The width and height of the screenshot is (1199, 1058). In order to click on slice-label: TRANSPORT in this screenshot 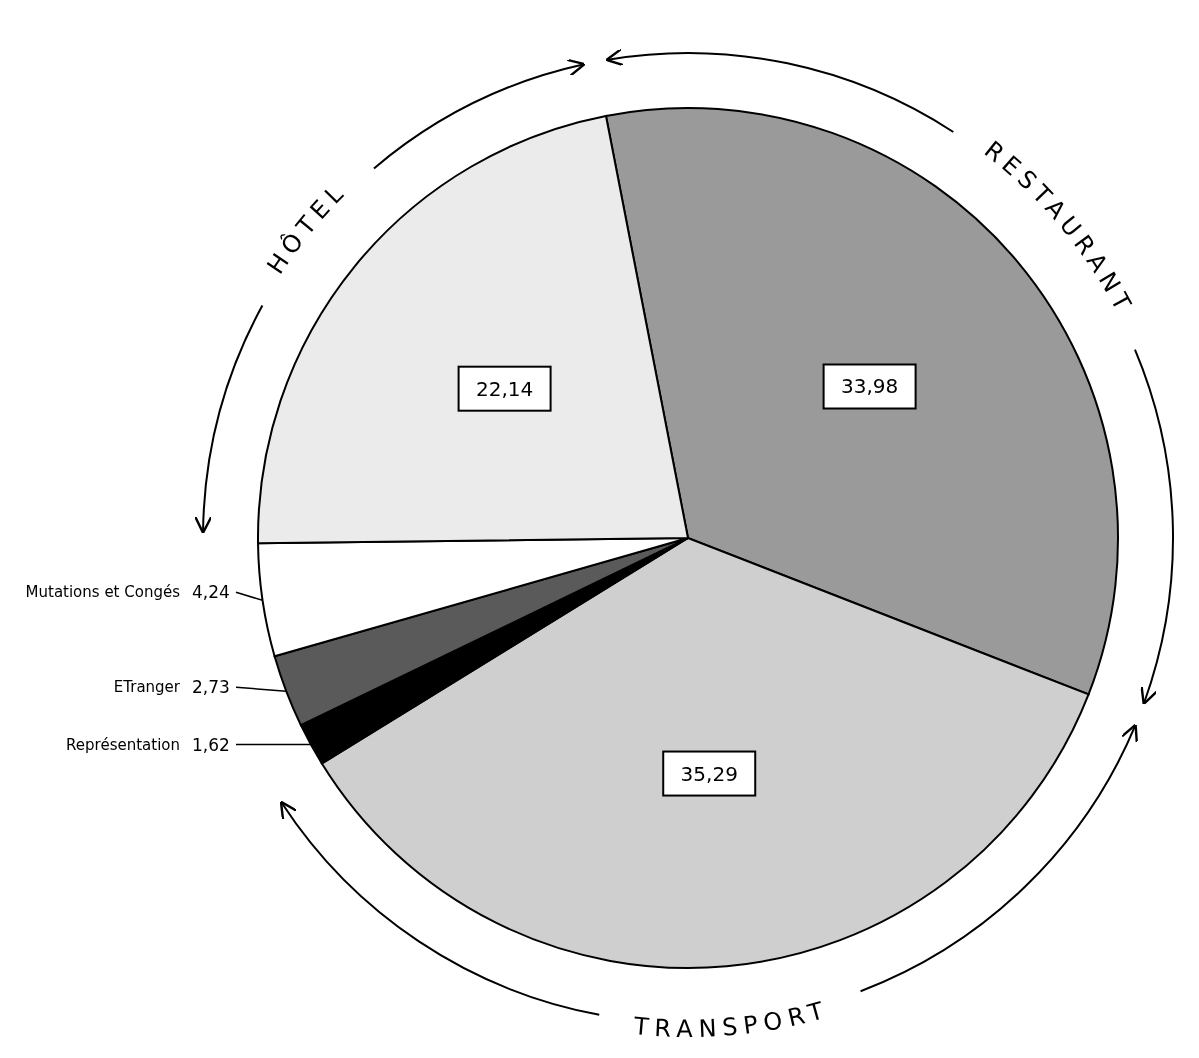, I will do `click(732, 1019)`.